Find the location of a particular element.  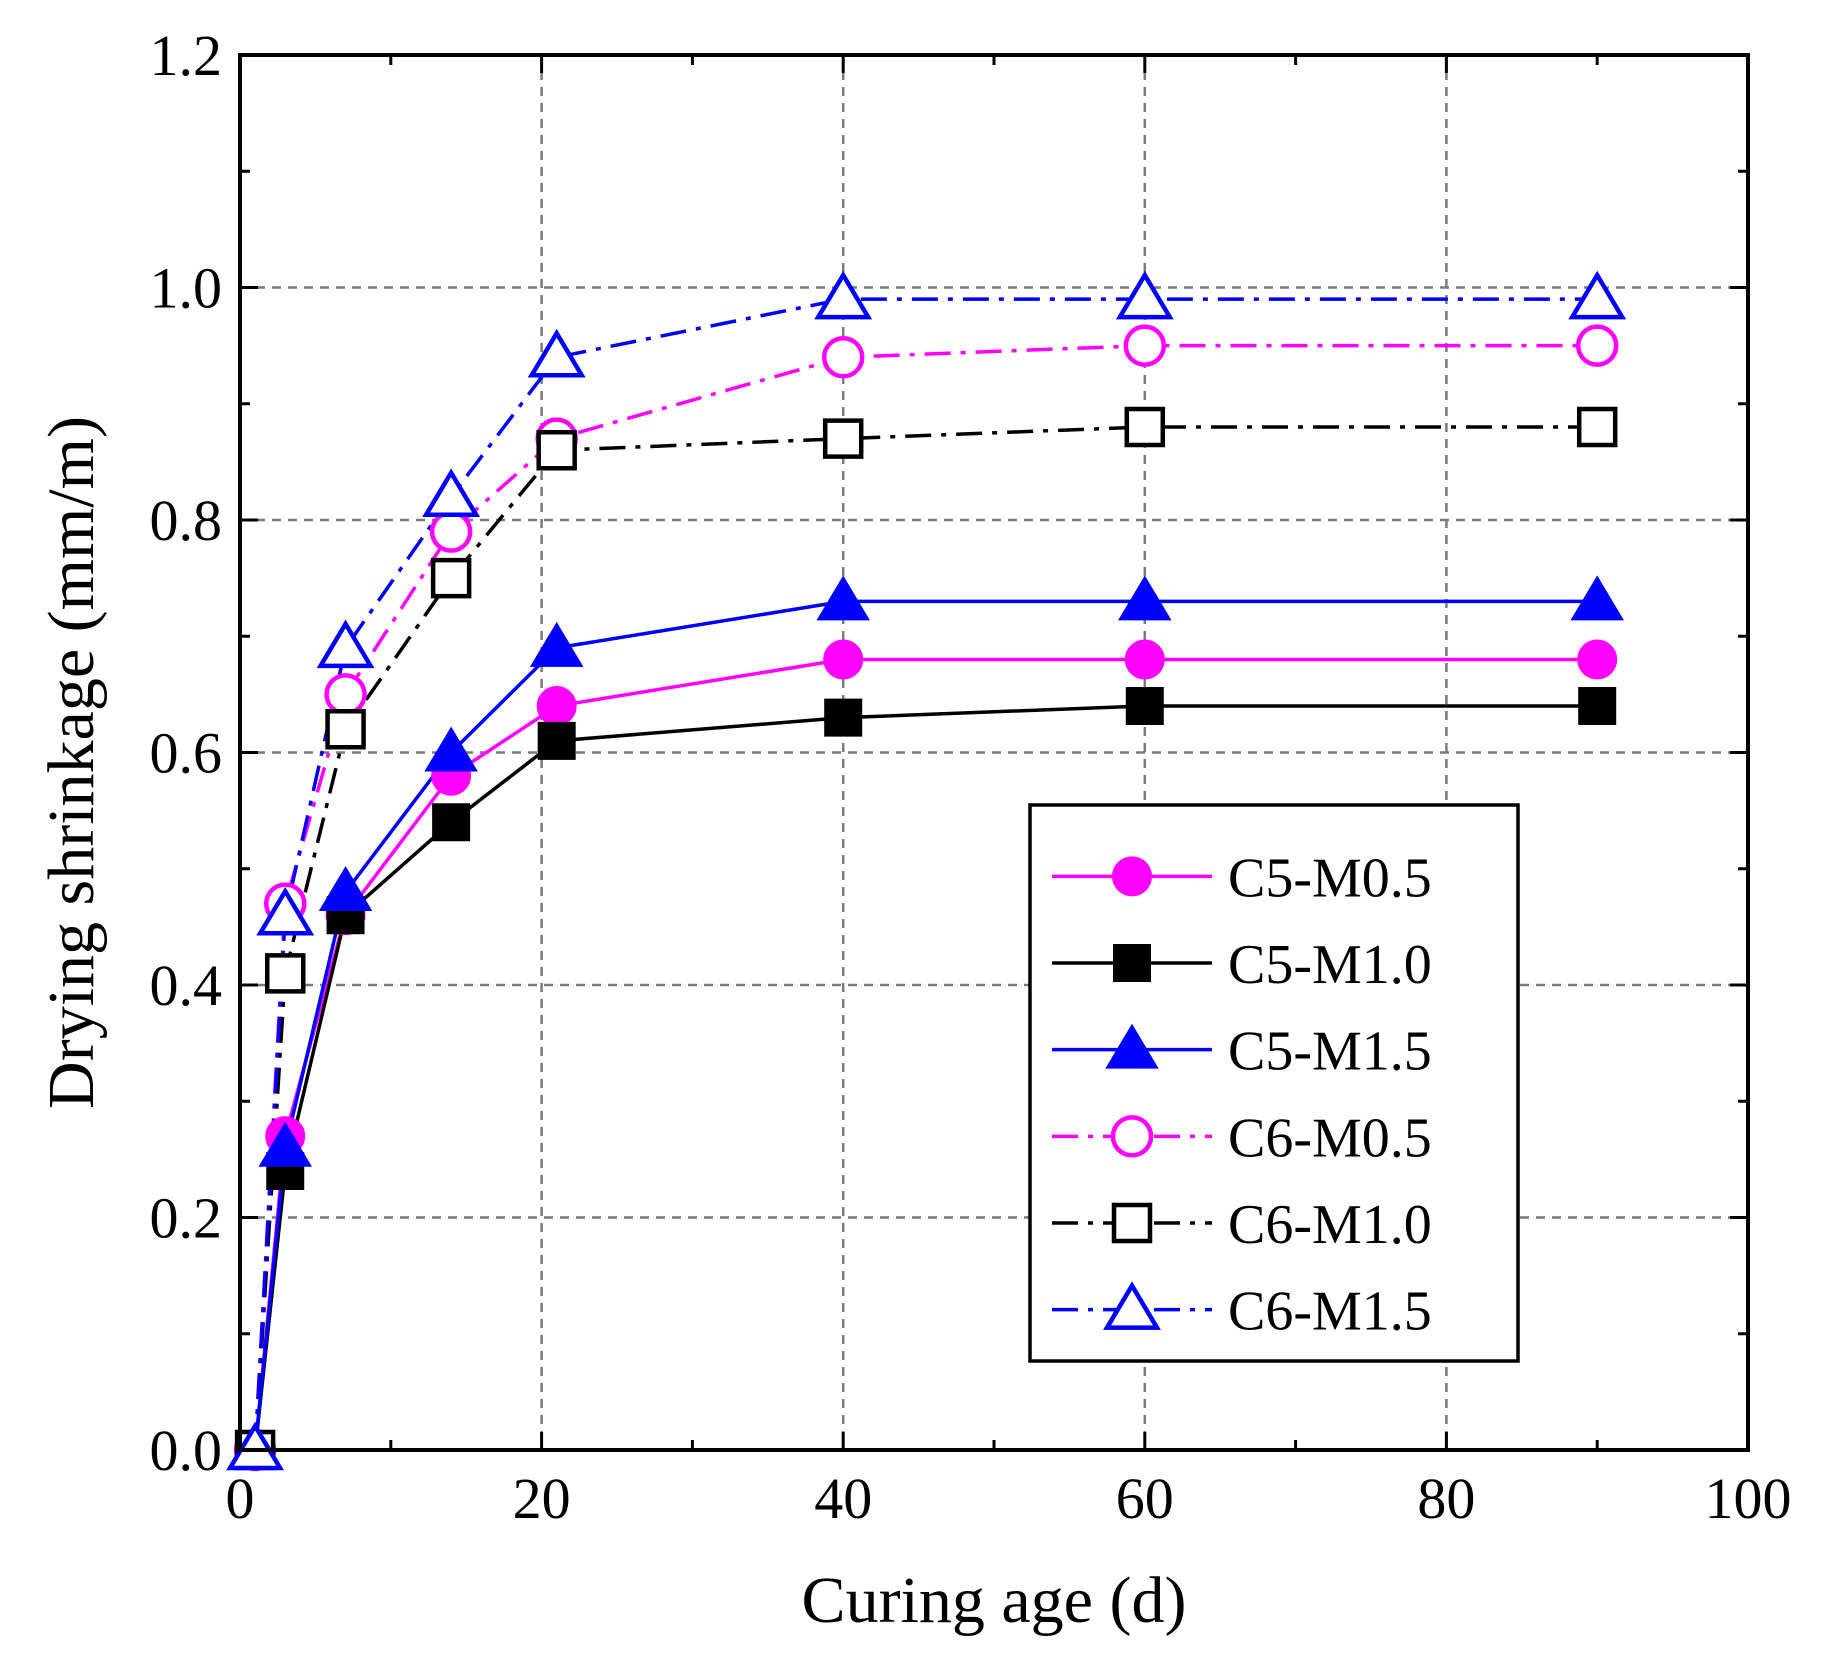

x-axis-title: Curing age (d) is located at coordinates (994, 1600).